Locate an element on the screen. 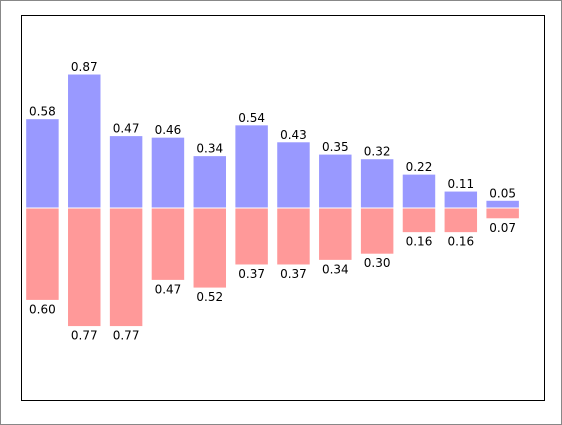 This screenshot has height=425, width=562. value-label: 0.30 is located at coordinates (377, 263).